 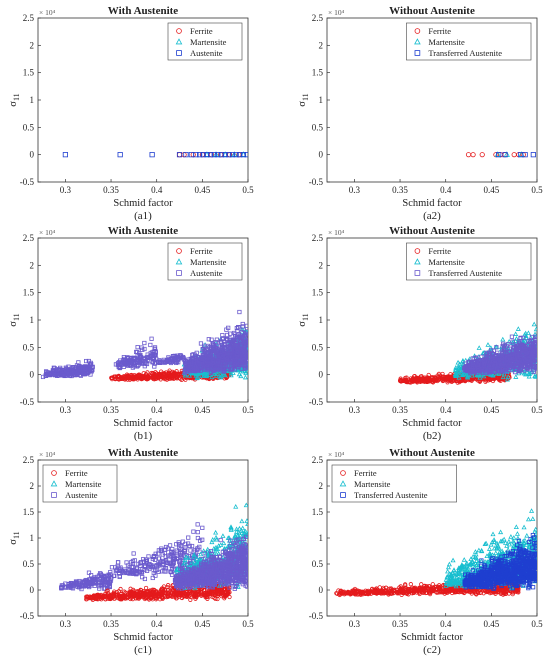 I want to click on x-tick-label: 0.35, so click(x=400, y=190).